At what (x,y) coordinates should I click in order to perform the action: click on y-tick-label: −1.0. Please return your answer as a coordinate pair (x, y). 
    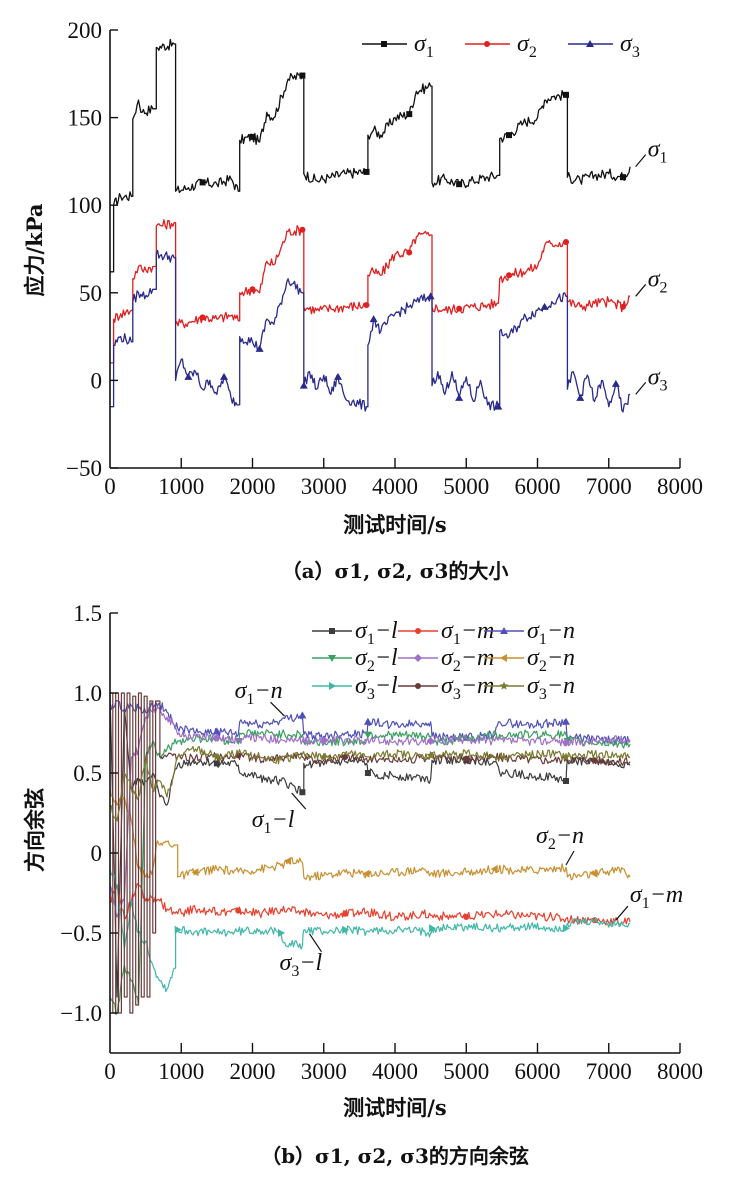
    Looking at the image, I should click on (81, 1013).